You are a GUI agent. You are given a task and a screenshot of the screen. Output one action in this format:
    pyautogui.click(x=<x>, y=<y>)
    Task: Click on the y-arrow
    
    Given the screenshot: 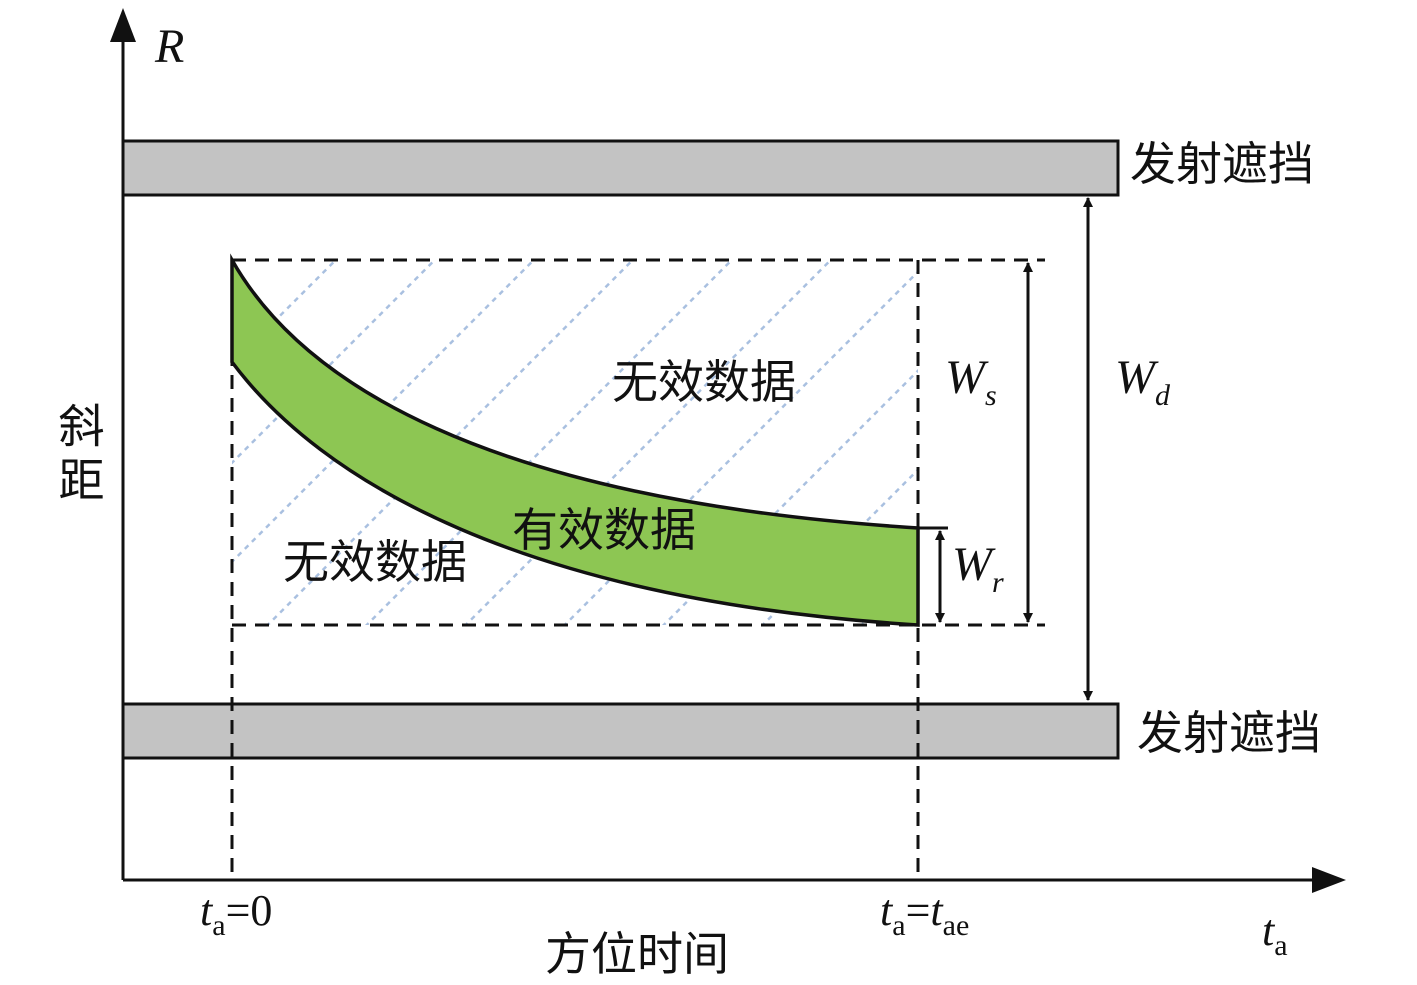 What is the action you would take?
    pyautogui.click(x=123, y=25)
    